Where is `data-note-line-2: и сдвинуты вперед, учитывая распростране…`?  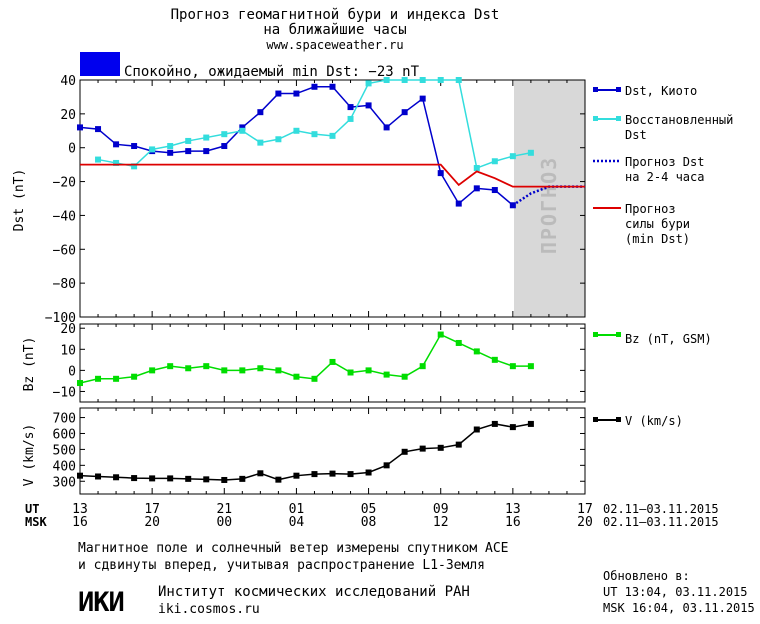 data-note-line-2: и сдвинуты вперед, учитывая распростране… is located at coordinates (281, 565).